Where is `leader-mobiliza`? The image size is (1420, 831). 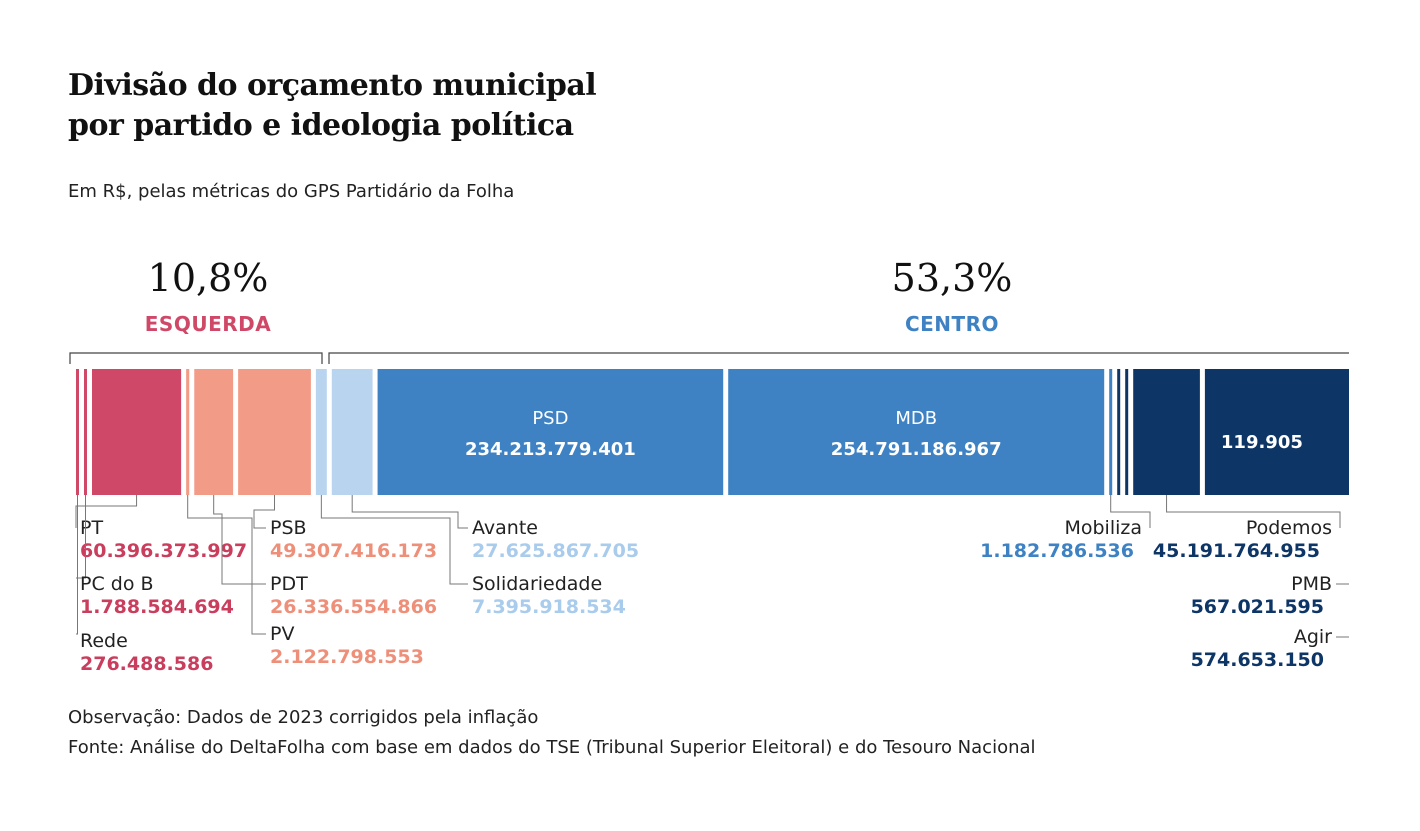
leader-mobiliza is located at coordinates (1130, 511).